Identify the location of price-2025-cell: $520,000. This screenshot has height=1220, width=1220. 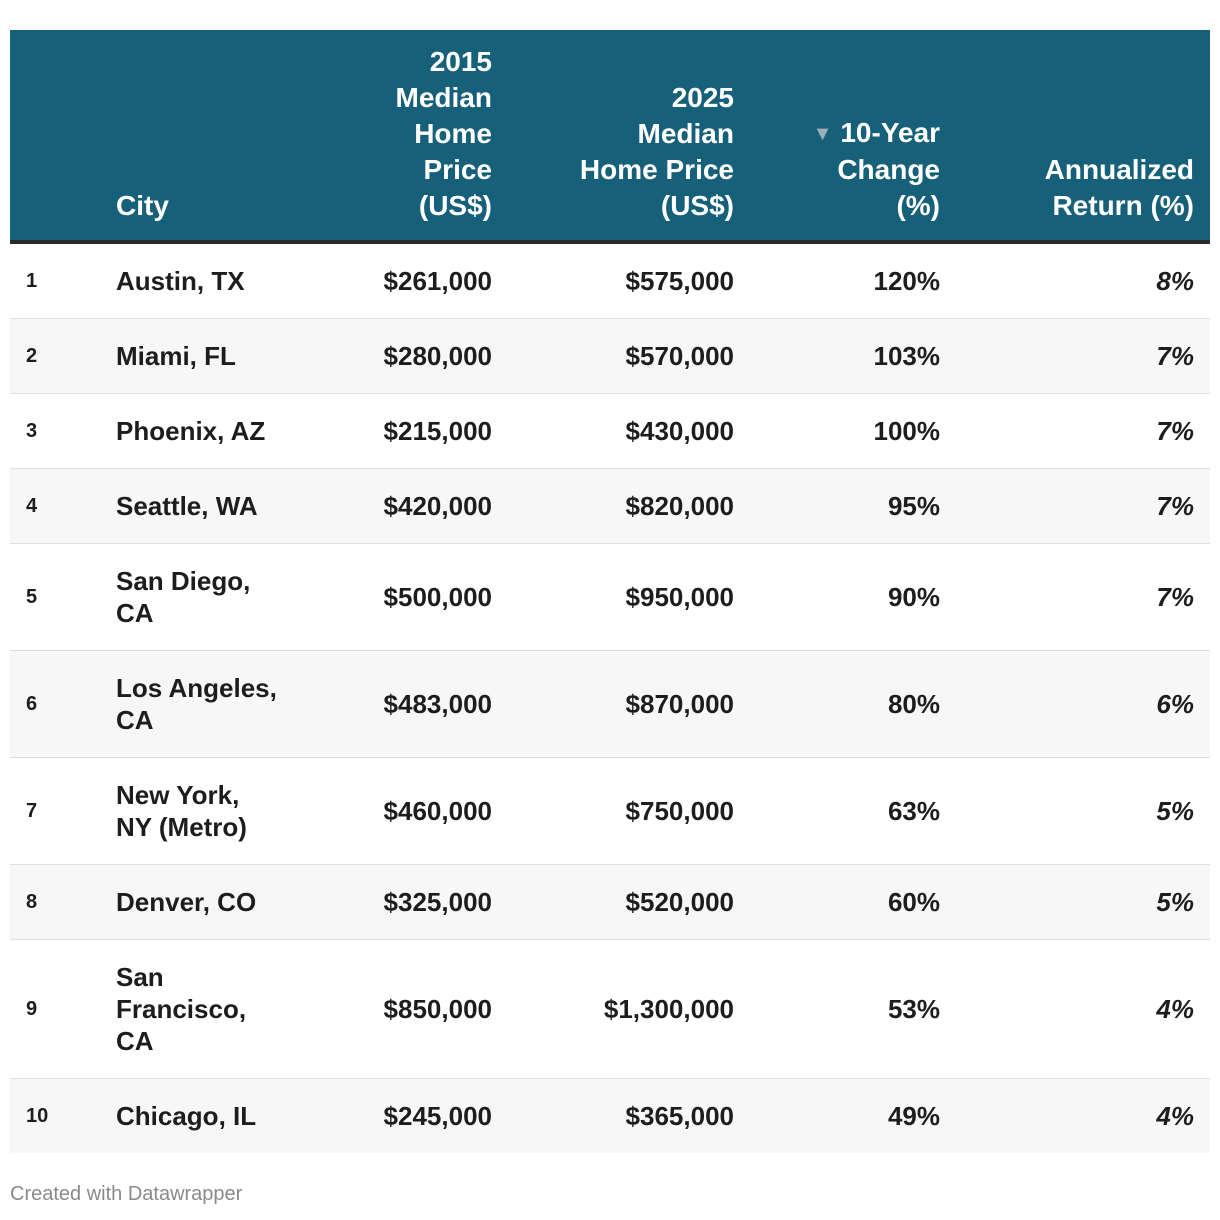
(629, 902).